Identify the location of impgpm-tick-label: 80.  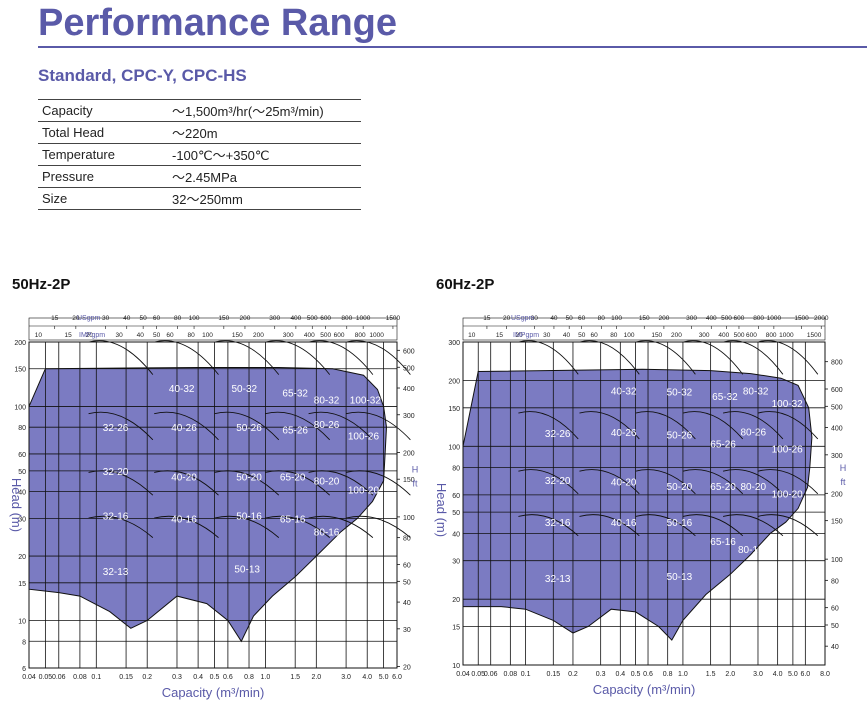
(614, 335).